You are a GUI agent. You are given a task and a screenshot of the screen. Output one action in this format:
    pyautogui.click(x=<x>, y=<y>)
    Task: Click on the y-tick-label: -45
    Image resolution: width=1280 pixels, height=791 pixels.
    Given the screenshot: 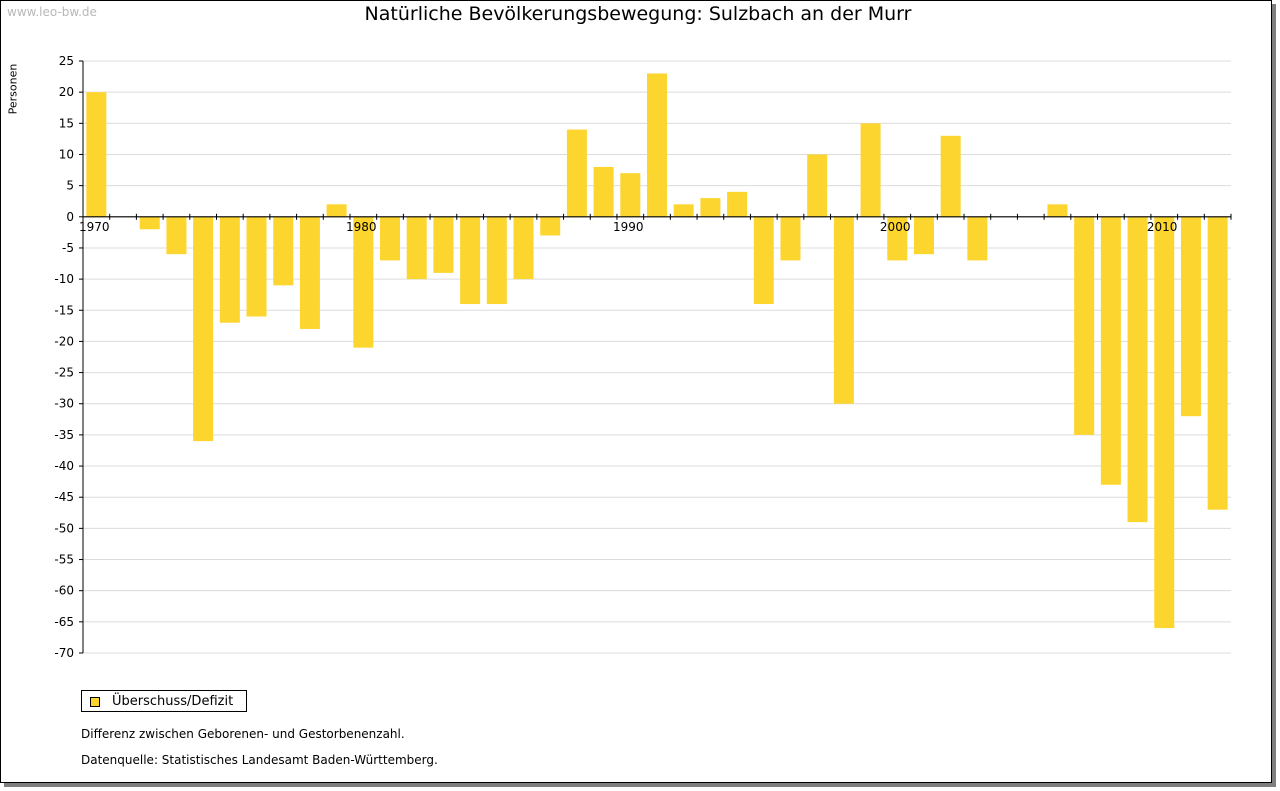 What is the action you would take?
    pyautogui.click(x=64, y=497)
    